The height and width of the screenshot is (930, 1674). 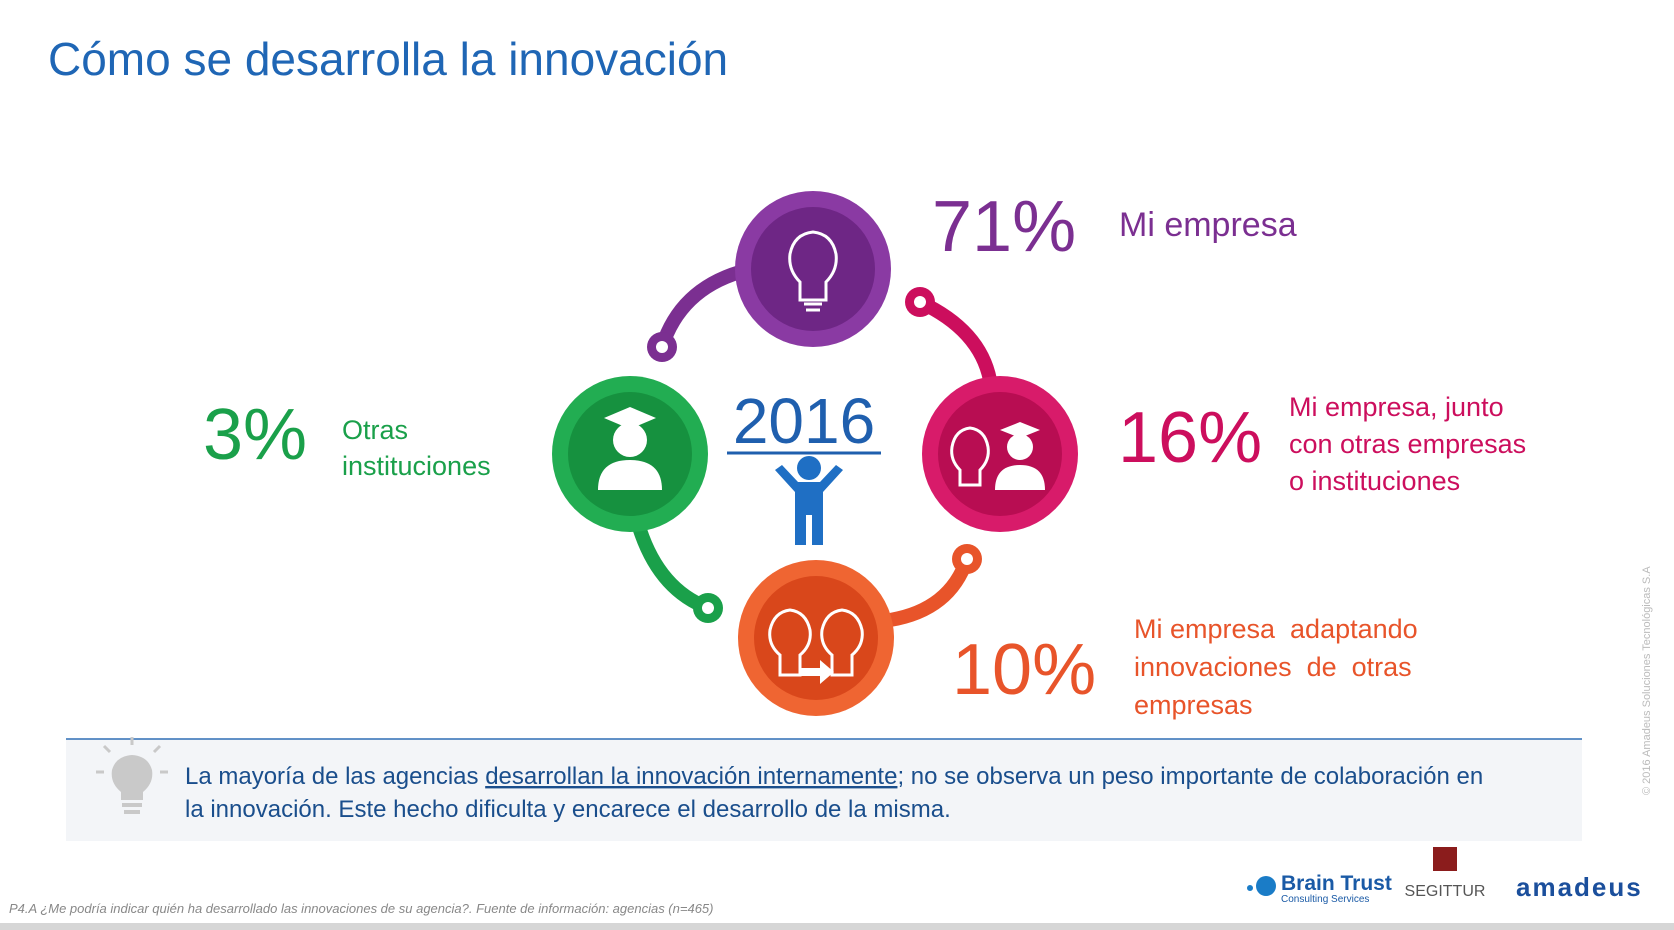 What do you see at coordinates (416, 466) in the screenshot?
I see `label-line: instituciones` at bounding box center [416, 466].